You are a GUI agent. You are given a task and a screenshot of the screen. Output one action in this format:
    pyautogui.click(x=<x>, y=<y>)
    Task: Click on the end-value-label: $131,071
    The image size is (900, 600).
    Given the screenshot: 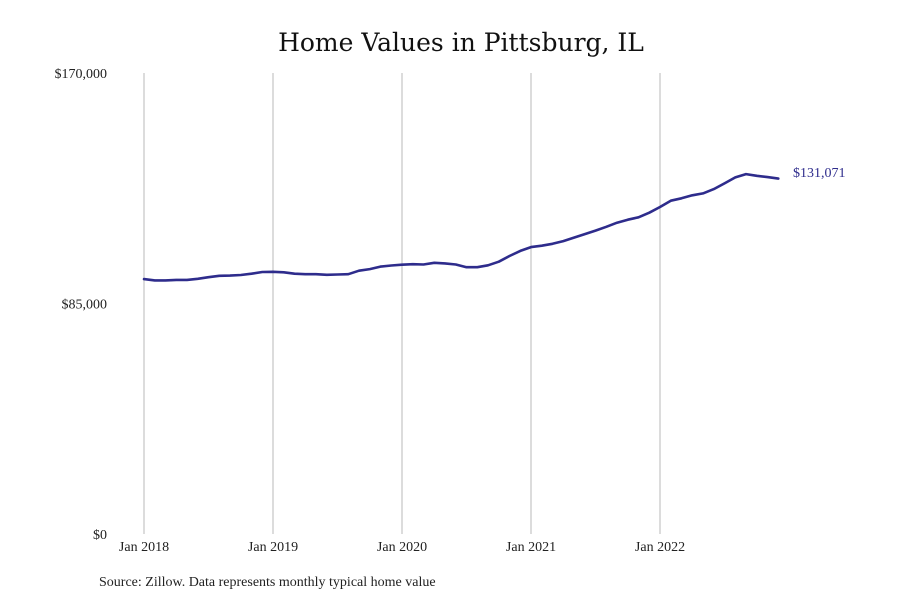 What is the action you would take?
    pyautogui.click(x=819, y=173)
    